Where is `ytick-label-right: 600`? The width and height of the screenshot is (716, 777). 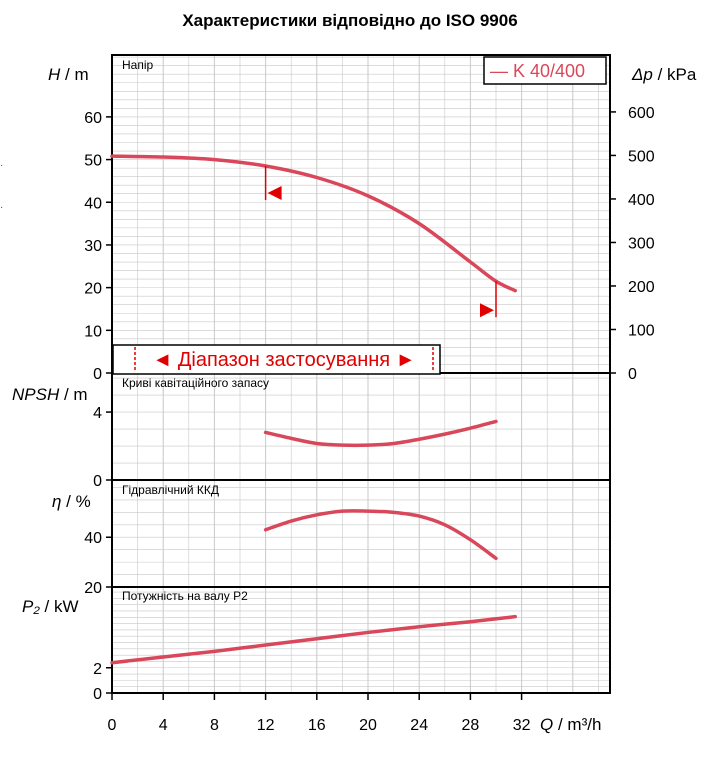
ytick-label-right: 600 is located at coordinates (641, 113).